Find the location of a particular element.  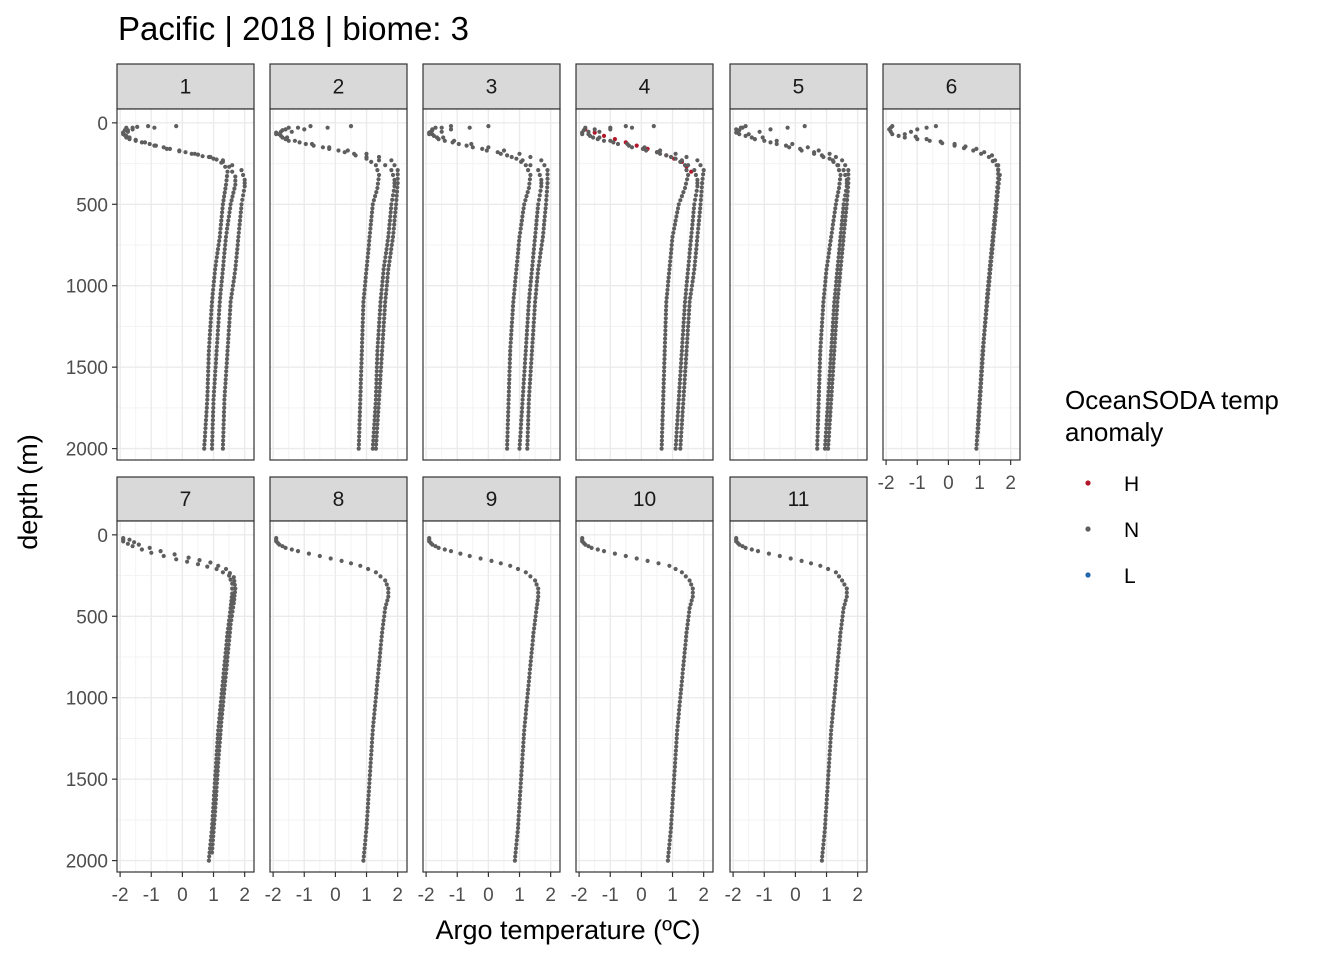

panel-background is located at coordinates (951, 284).